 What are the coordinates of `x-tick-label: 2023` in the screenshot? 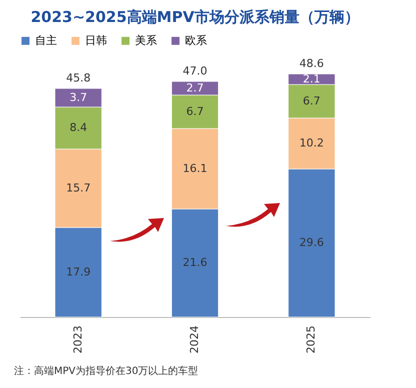 It's located at (77, 340).